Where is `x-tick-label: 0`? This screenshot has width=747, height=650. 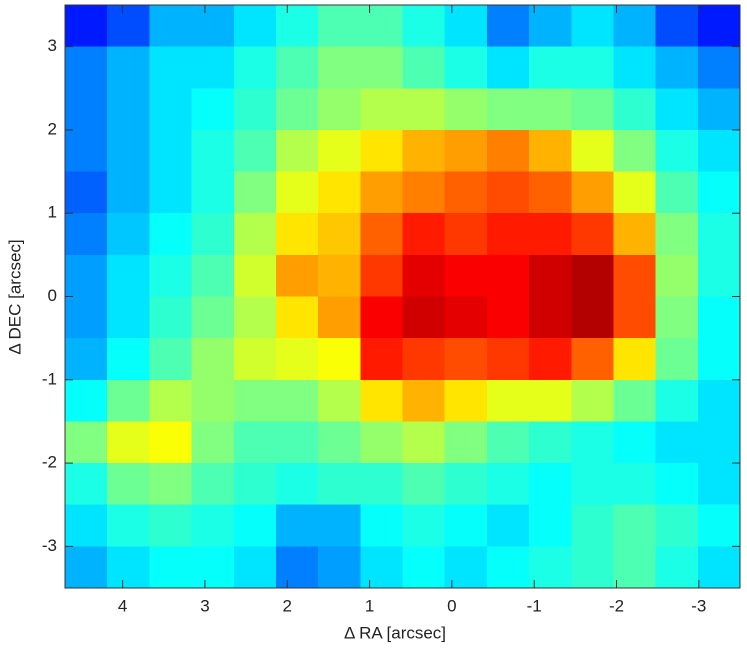 x-tick-label: 0 is located at coordinates (451, 605).